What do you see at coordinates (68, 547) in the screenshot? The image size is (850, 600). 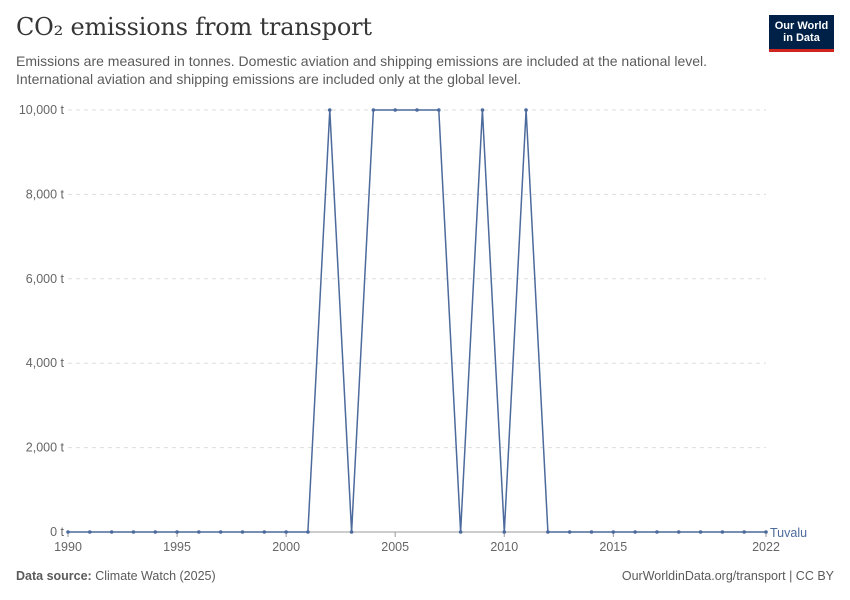 I see `x-tick-label: 1990` at bounding box center [68, 547].